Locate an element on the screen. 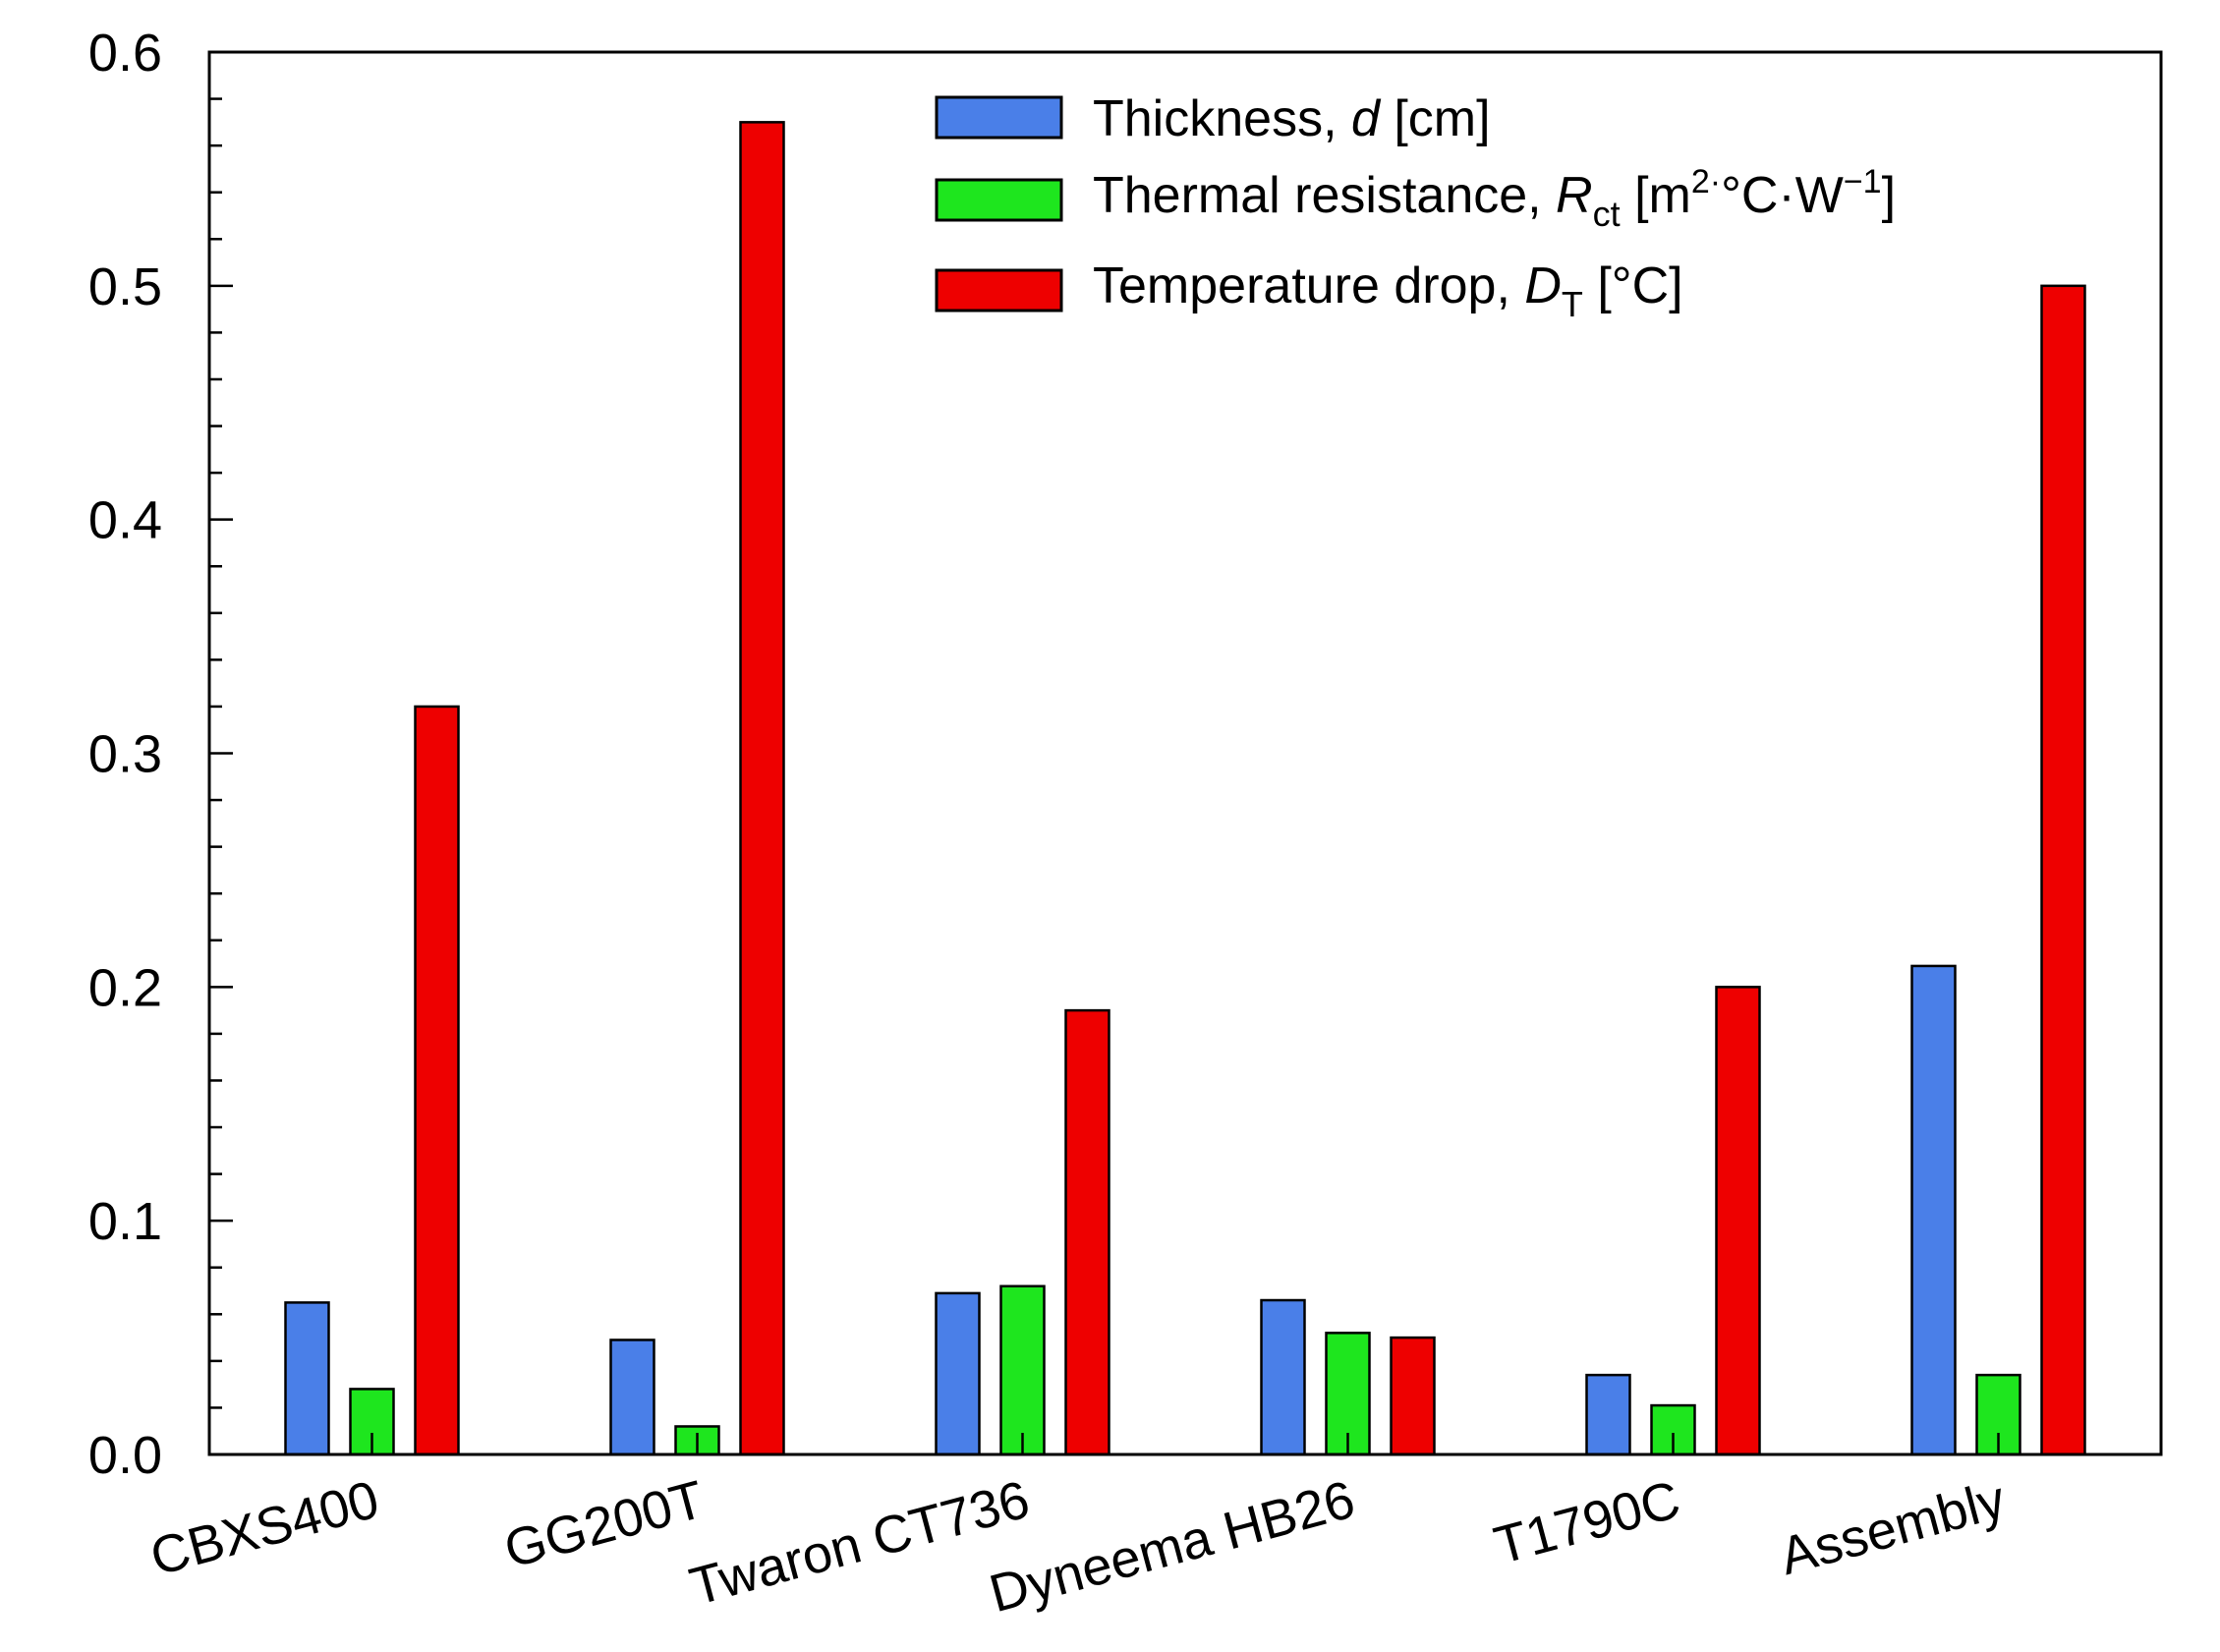  legend-item-temperature-drop: Temperature drop, DT [°C] is located at coordinates (1309, 290).